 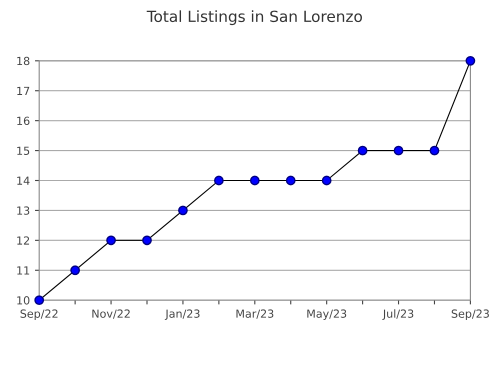 I want to click on x-tick-label: Jul/23, so click(x=398, y=314).